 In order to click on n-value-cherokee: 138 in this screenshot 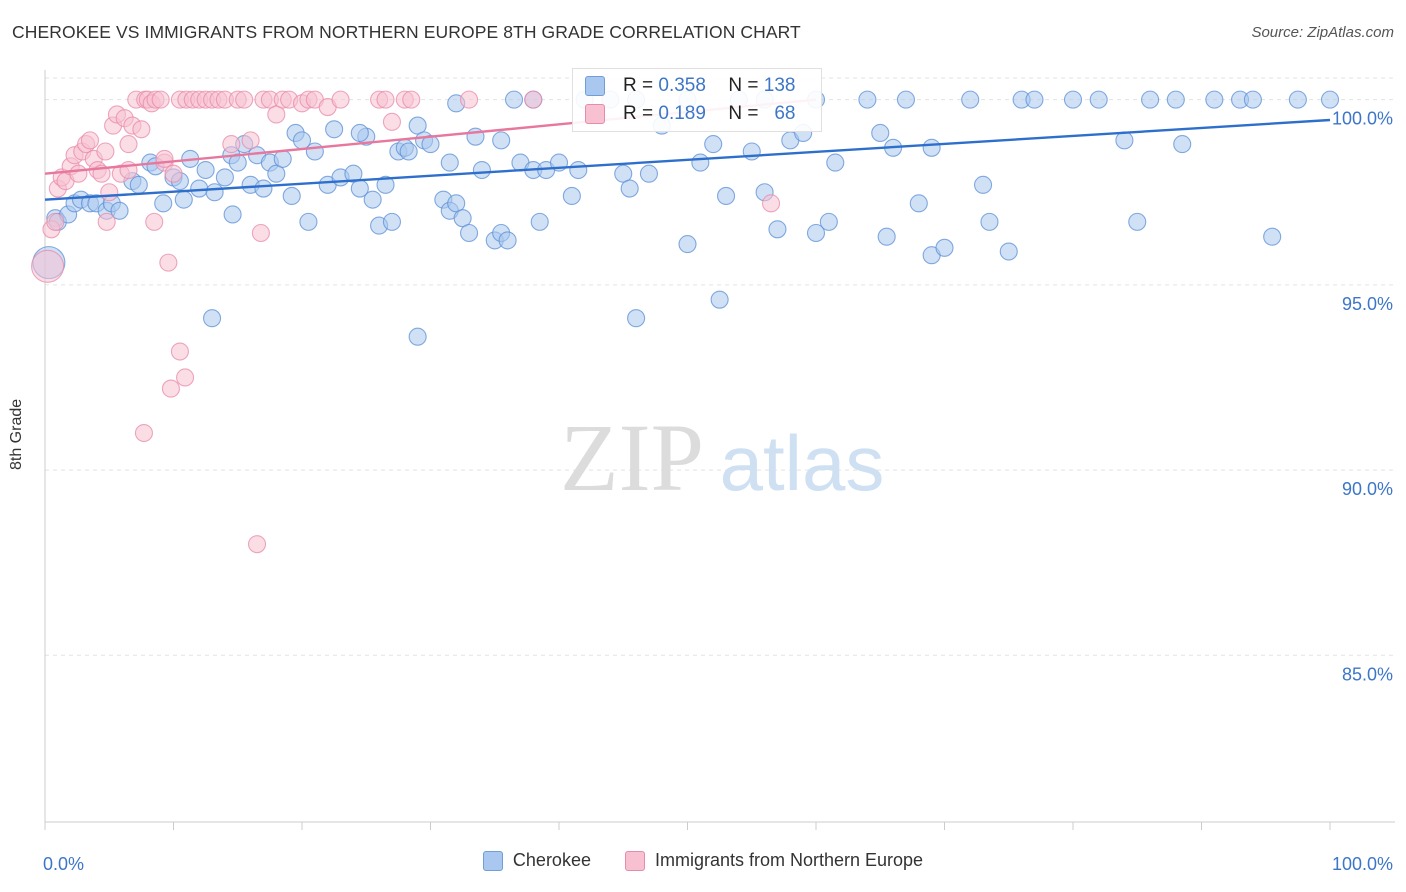, I will do `click(779, 85)`.